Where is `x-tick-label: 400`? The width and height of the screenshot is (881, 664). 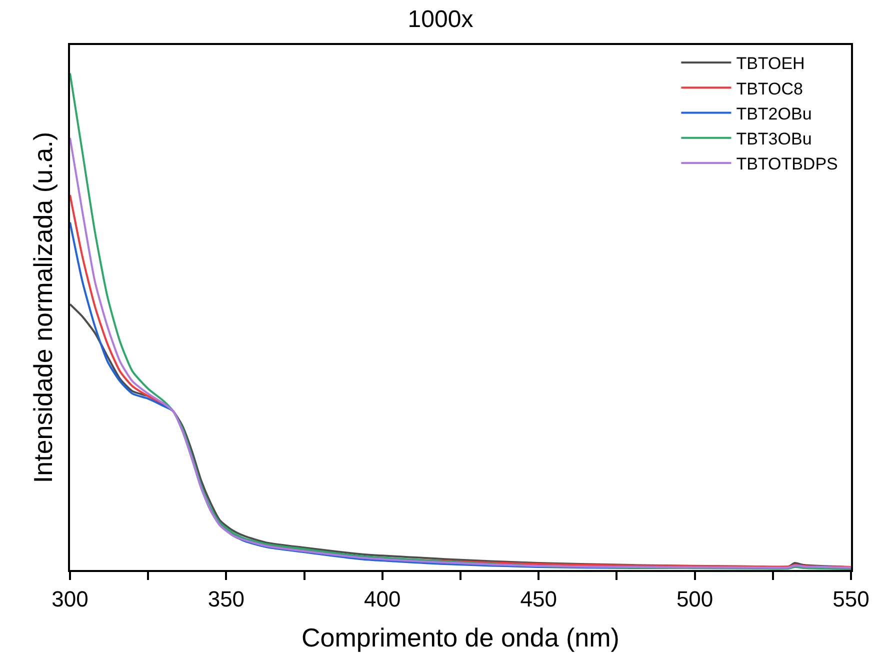
x-tick-label: 400 is located at coordinates (382, 599).